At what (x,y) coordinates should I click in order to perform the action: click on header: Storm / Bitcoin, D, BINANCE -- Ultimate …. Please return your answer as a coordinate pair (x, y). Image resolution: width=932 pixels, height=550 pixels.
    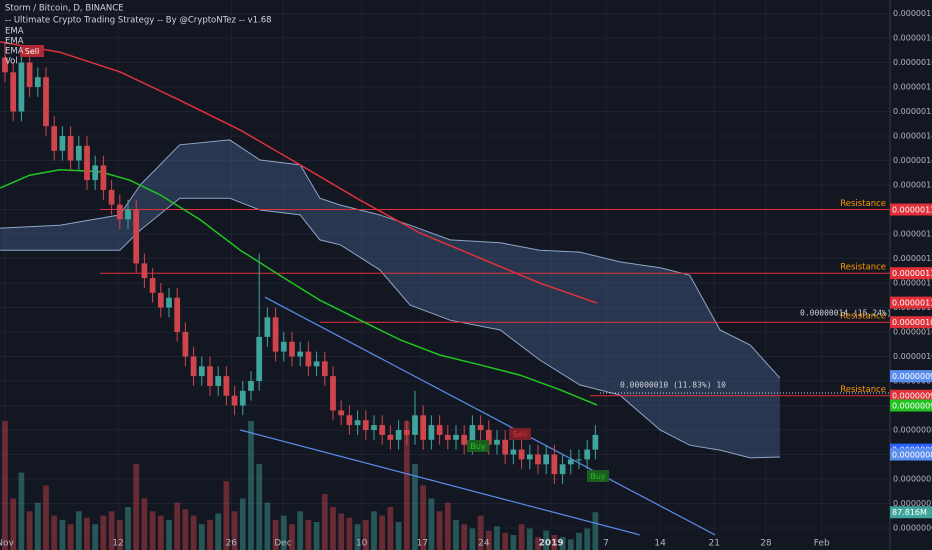
    Looking at the image, I should click on (138, 35).